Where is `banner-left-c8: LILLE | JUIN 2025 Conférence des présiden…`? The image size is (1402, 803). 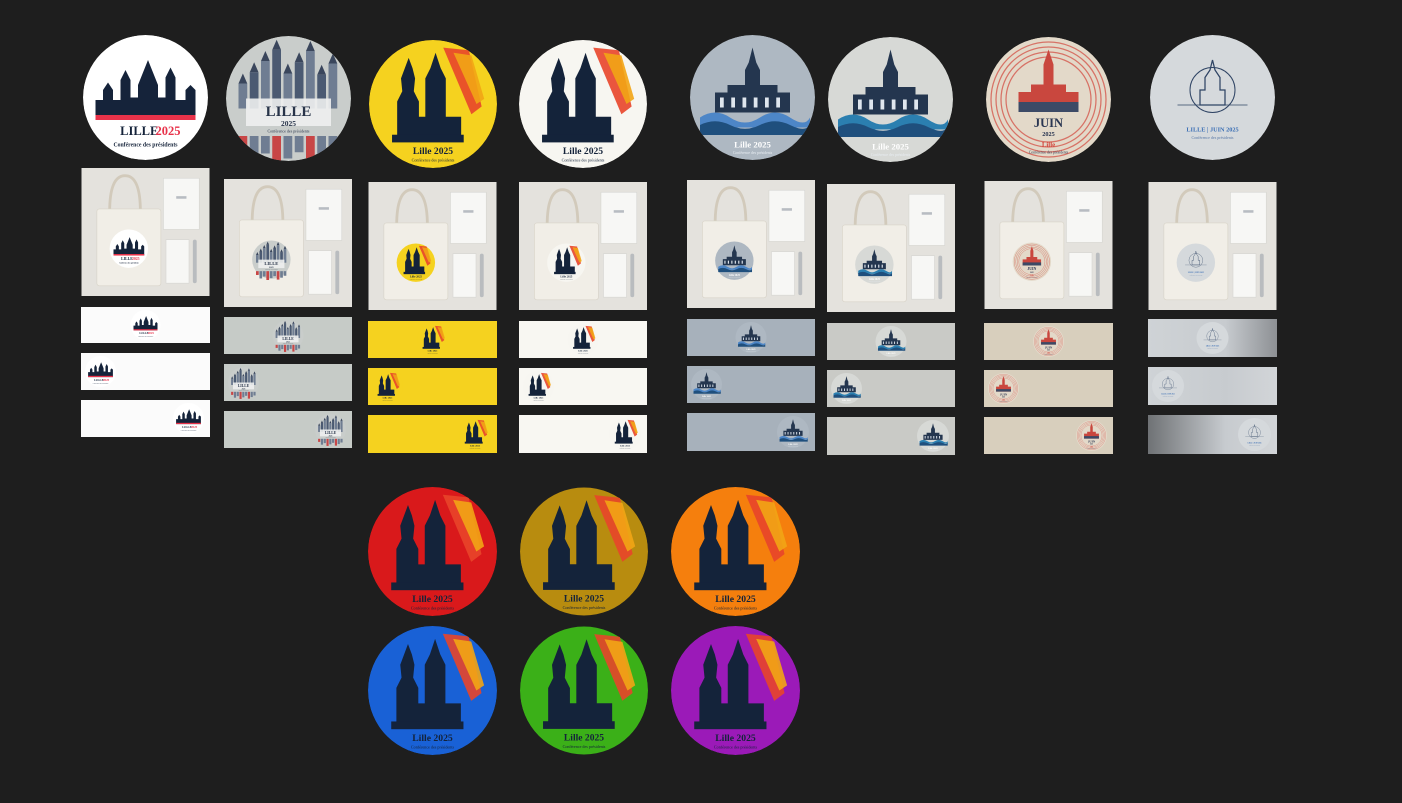 banner-left-c8: LILLE | JUIN 2025 Conférence des présiden… is located at coordinates (1212, 386).